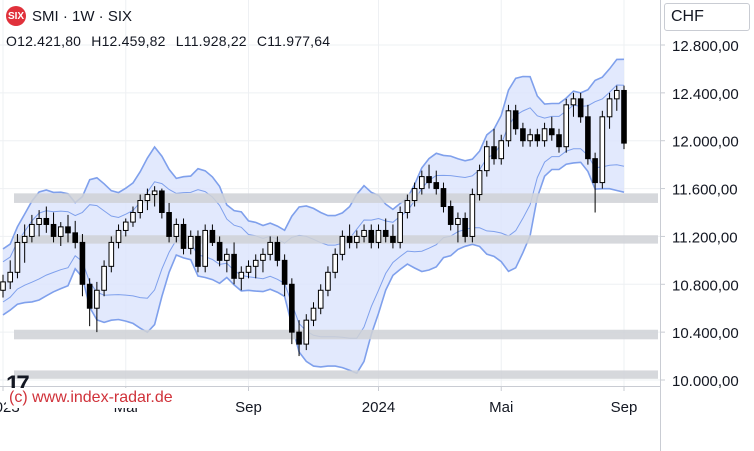 Image resolution: width=754 pixels, height=451 pixels. What do you see at coordinates (705, 190) in the screenshot?
I see `y-tick-label: 11.600,00` at bounding box center [705, 190].